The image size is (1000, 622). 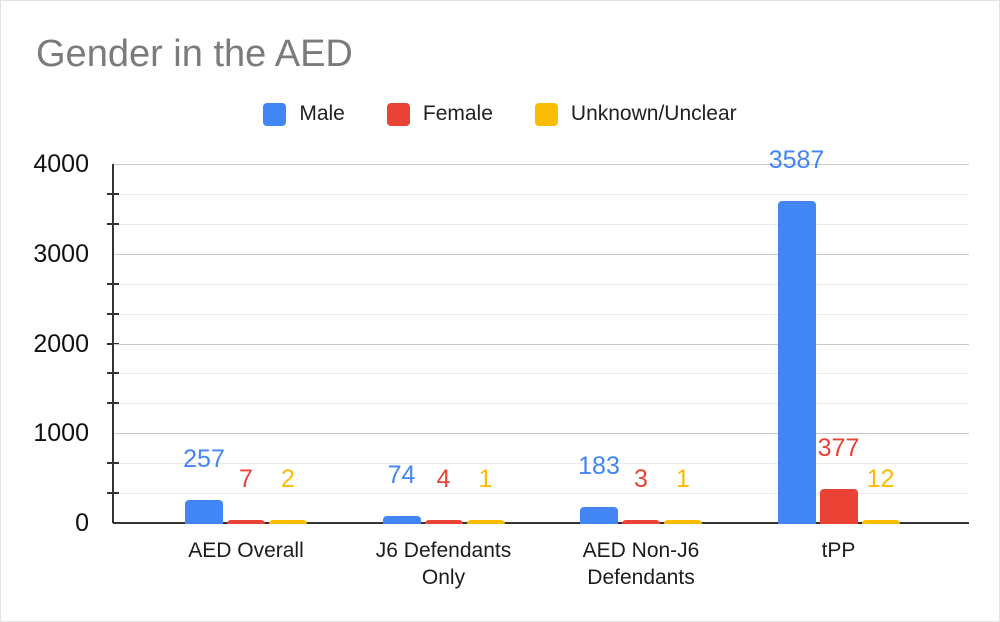 I want to click on bar-value-label-male-j6-defendants-only: 74, so click(x=401, y=475).